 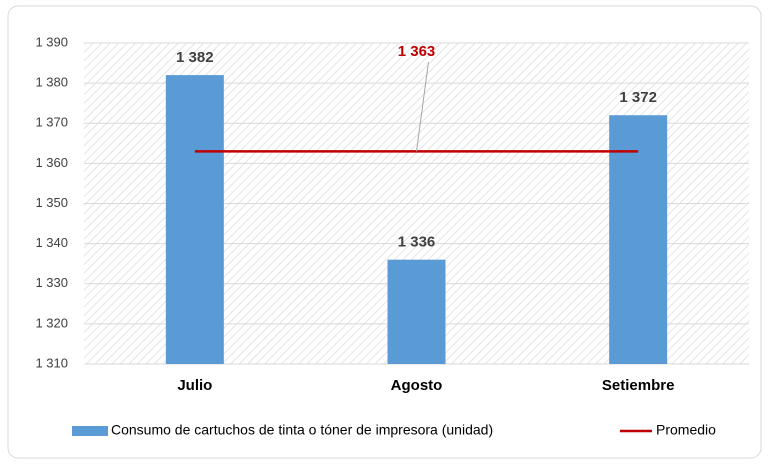 What do you see at coordinates (51, 82) in the screenshot?
I see `y-tick-label: 1 380` at bounding box center [51, 82].